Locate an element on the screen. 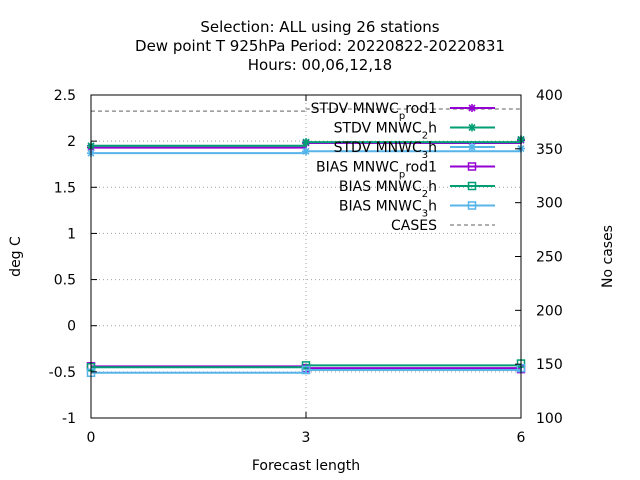 The height and width of the screenshot is (480, 640). y2-tick-label: 300 is located at coordinates (549, 204).